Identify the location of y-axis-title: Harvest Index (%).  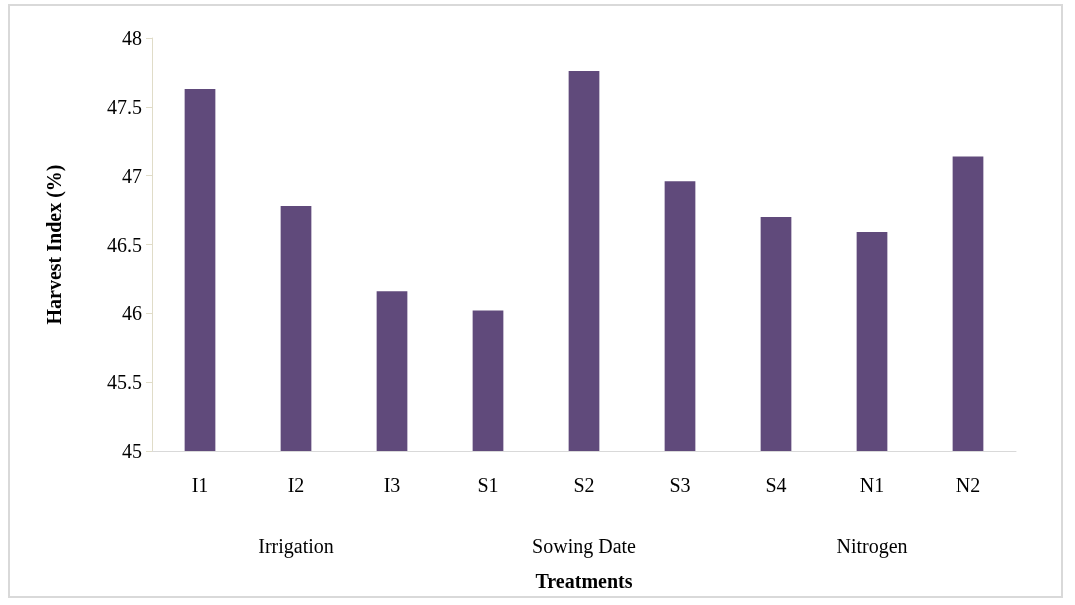
(54, 244).